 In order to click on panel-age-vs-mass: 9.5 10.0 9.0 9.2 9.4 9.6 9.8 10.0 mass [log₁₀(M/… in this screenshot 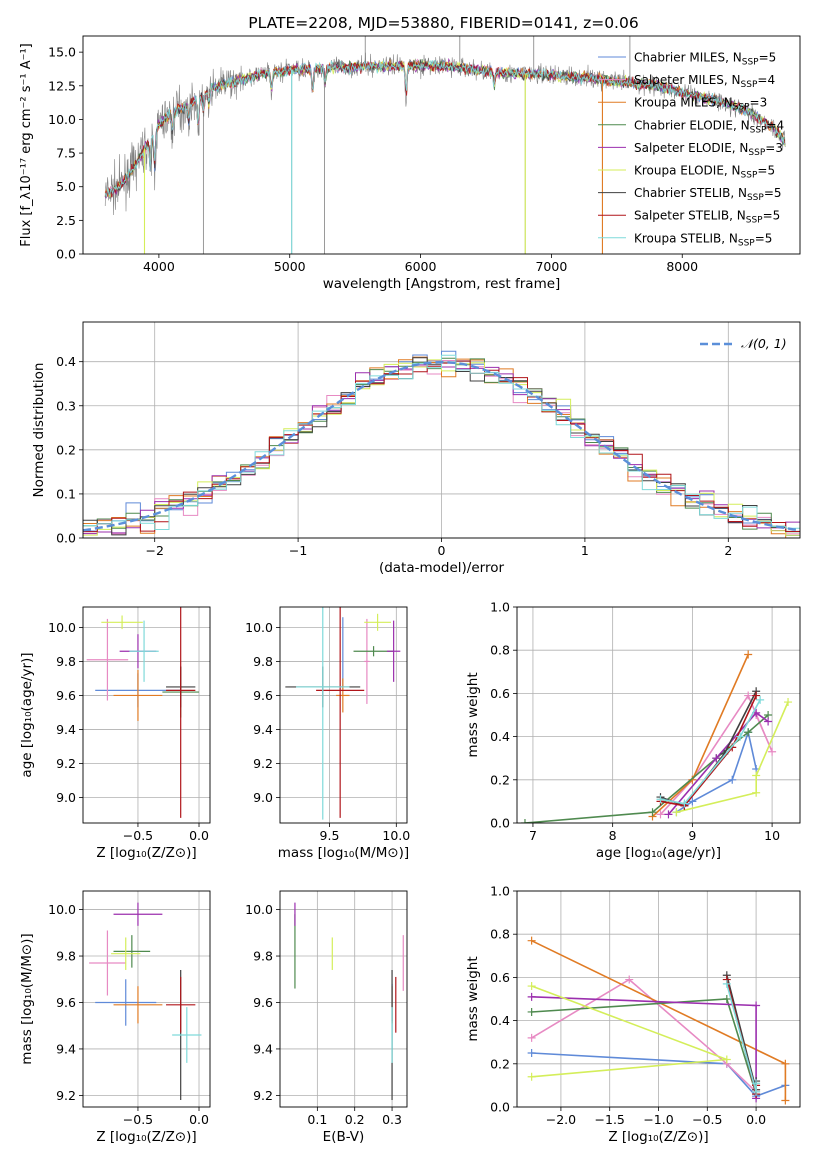, I will do `click(327, 733)`.